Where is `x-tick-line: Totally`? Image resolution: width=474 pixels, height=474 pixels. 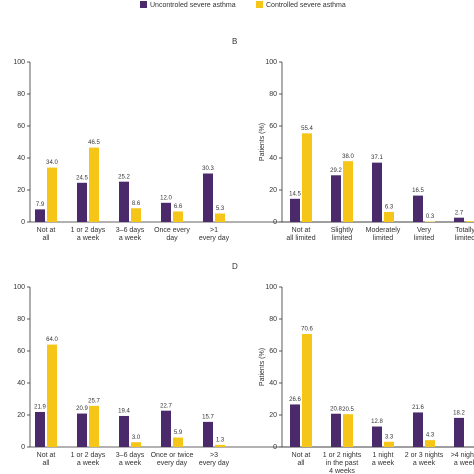
x-tick-line: Totally is located at coordinates (464, 230).